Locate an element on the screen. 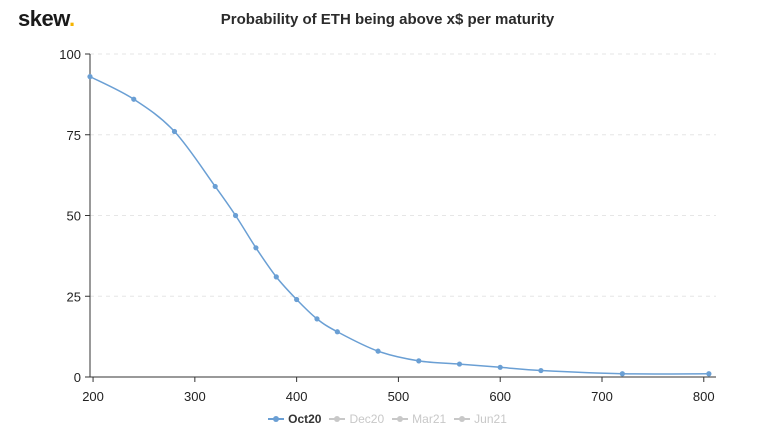 The height and width of the screenshot is (433, 775). legend-item-dec20: Dec20 is located at coordinates (356, 419).